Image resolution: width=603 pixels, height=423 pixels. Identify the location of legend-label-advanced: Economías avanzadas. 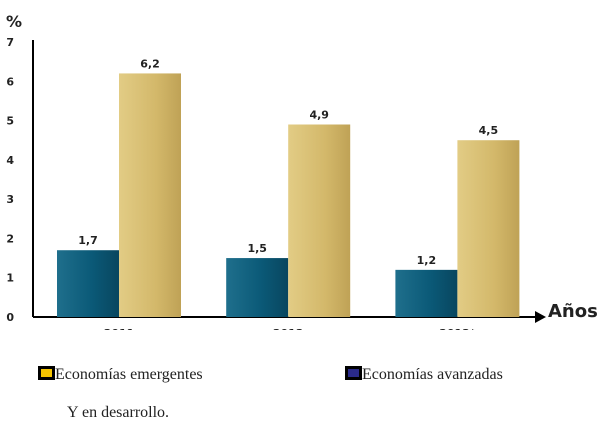
(432, 374).